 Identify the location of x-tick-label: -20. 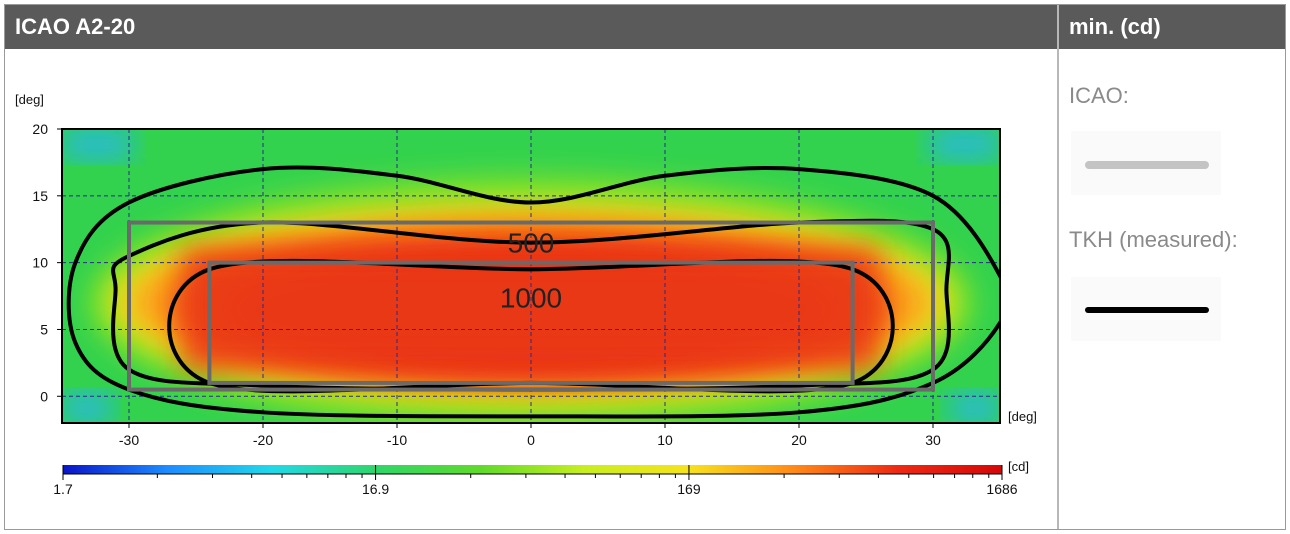
(263, 440).